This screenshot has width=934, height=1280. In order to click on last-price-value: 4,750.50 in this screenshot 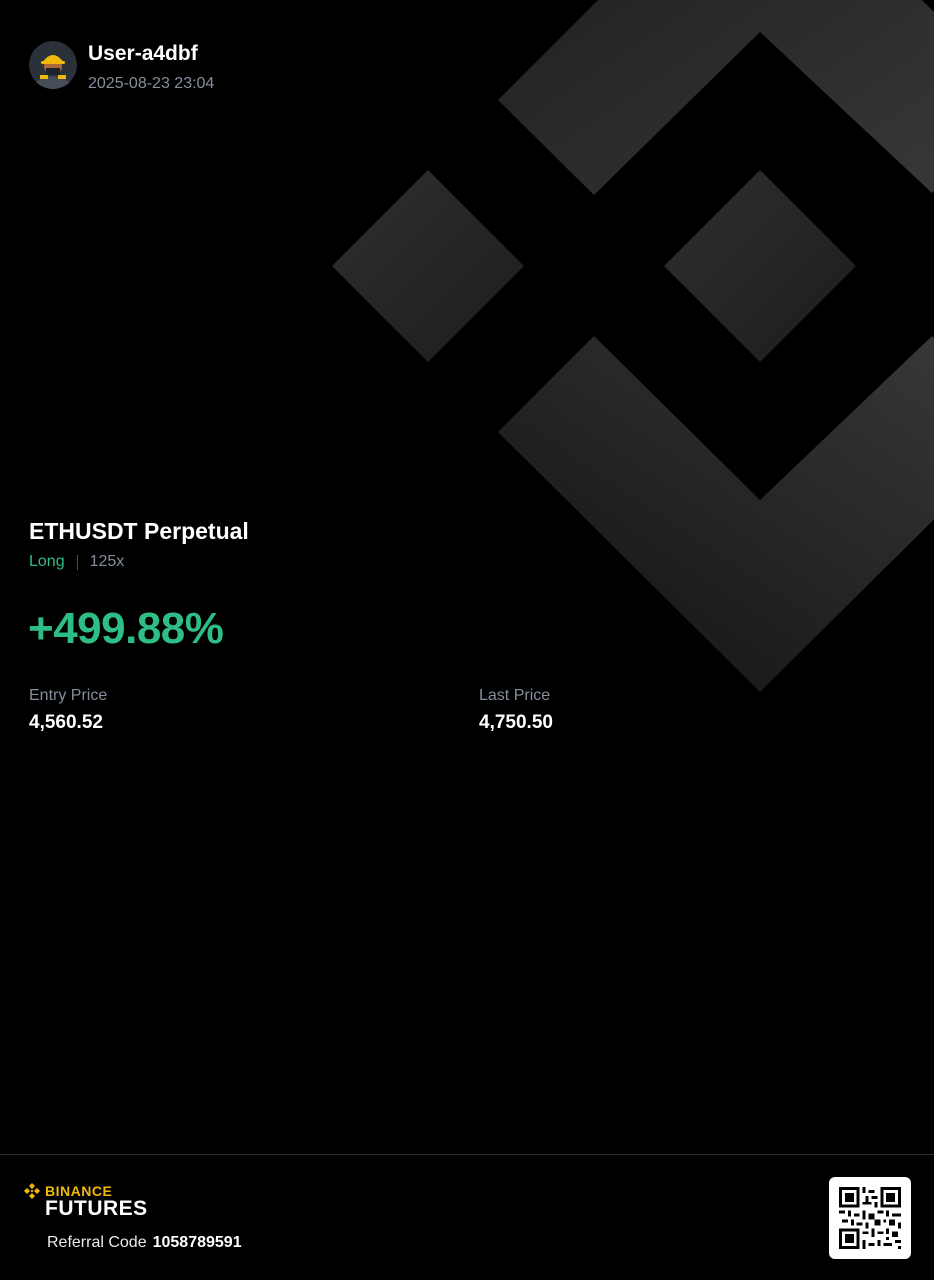, I will do `click(516, 722)`.